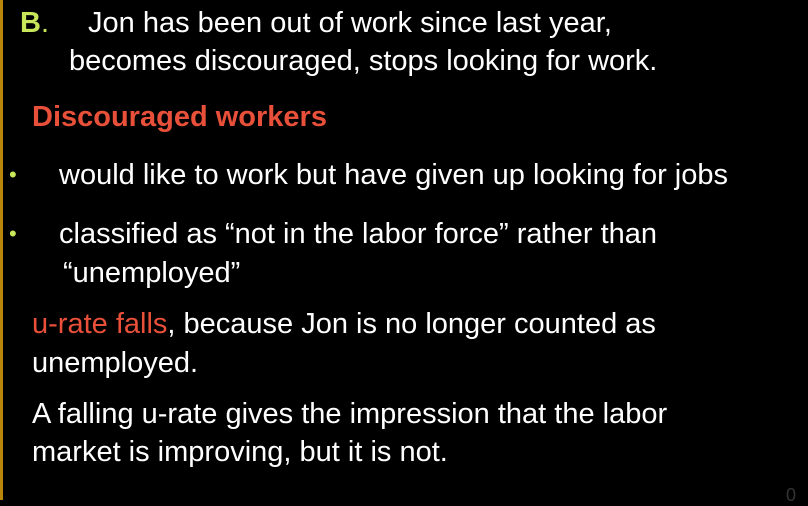 The height and width of the screenshot is (506, 808). Describe the element at coordinates (179, 117) in the screenshot. I see `discouraged-workers-heading: Discouraged workers` at that location.